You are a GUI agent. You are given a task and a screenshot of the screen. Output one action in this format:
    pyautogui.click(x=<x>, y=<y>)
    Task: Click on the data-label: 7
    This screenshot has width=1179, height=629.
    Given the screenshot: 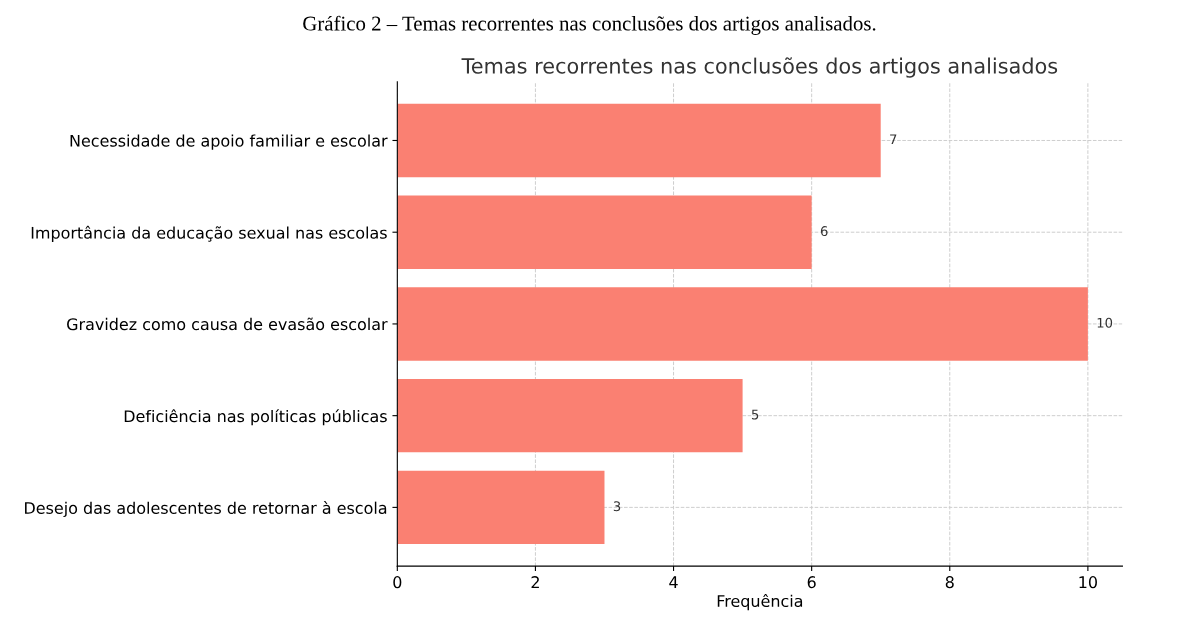 What is the action you would take?
    pyautogui.click(x=893, y=139)
    